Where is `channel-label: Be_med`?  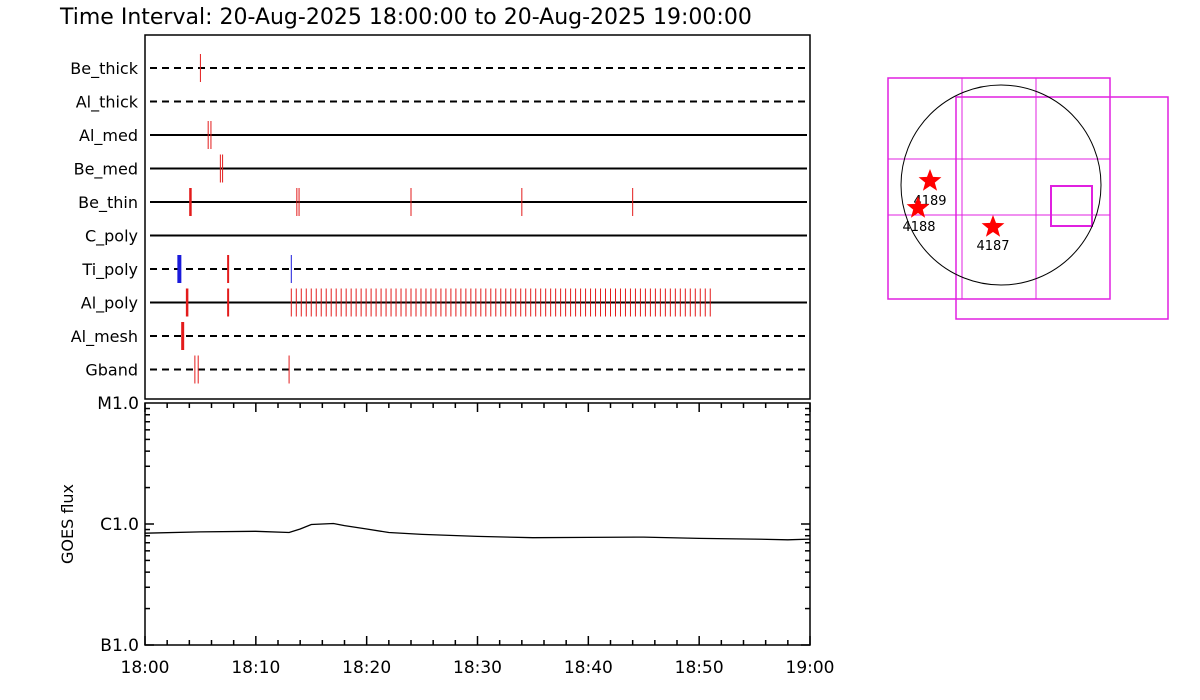
channel-label: Be_med is located at coordinates (106, 170).